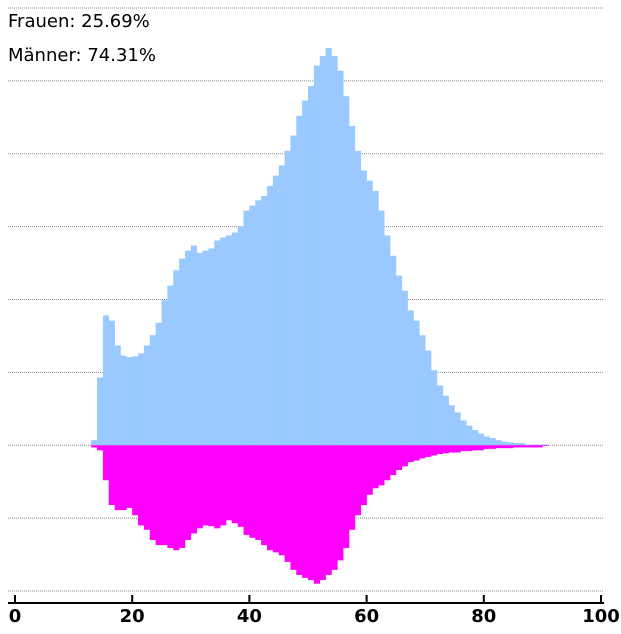 This screenshot has width=621, height=634. I want to click on annotation: Frauen: 25.69%, so click(79, 21).